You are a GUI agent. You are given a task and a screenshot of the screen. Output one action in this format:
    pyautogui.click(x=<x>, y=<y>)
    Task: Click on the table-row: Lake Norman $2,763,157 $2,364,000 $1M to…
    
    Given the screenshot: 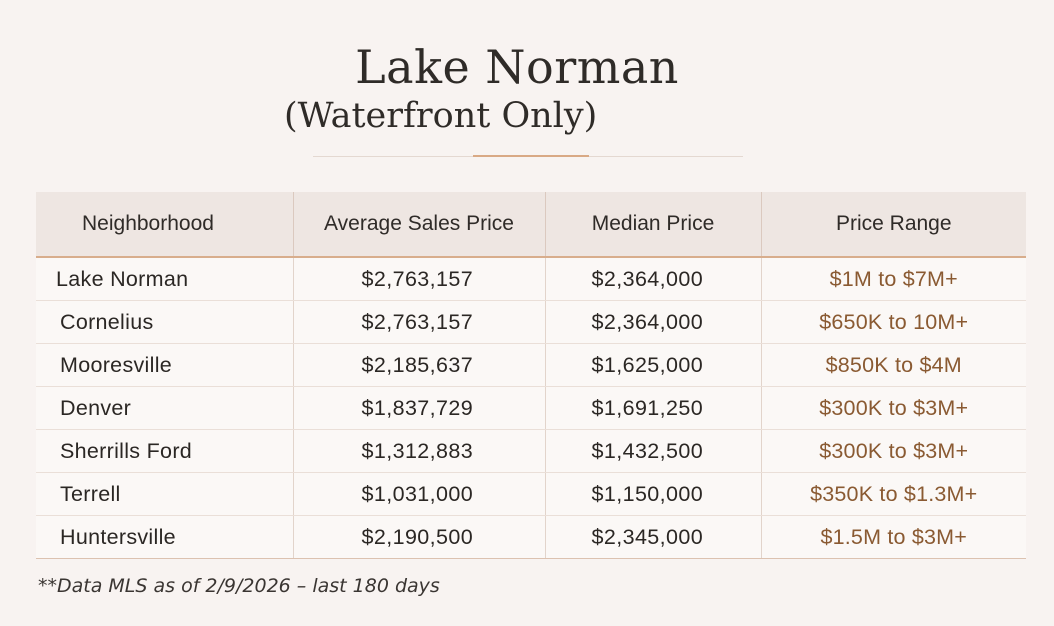 What is the action you would take?
    pyautogui.click(x=531, y=279)
    